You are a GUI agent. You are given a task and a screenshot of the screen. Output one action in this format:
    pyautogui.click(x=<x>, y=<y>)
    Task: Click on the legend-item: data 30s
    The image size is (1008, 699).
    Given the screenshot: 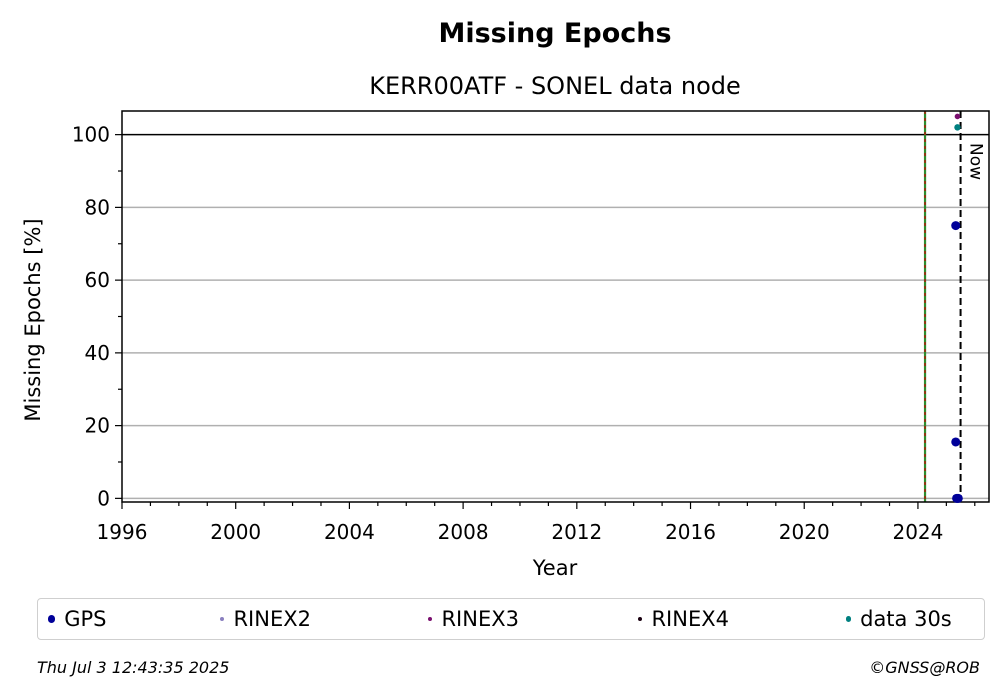 What is the action you would take?
    pyautogui.click(x=899, y=619)
    